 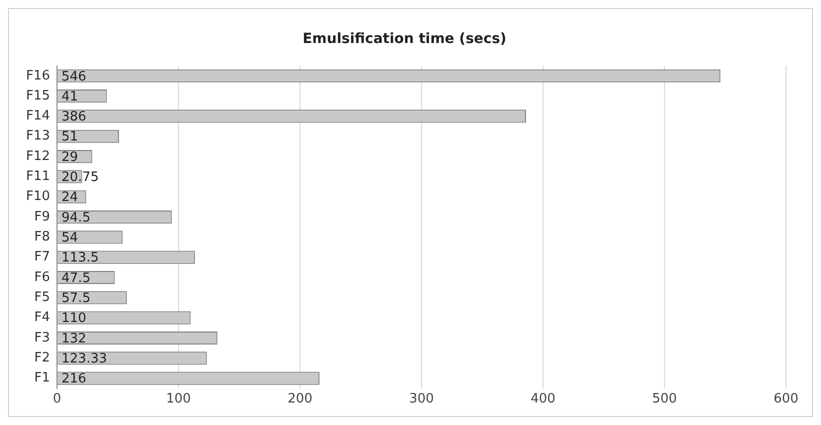 What do you see at coordinates (38, 176) in the screenshot?
I see `y-tick-label: F11` at bounding box center [38, 176].